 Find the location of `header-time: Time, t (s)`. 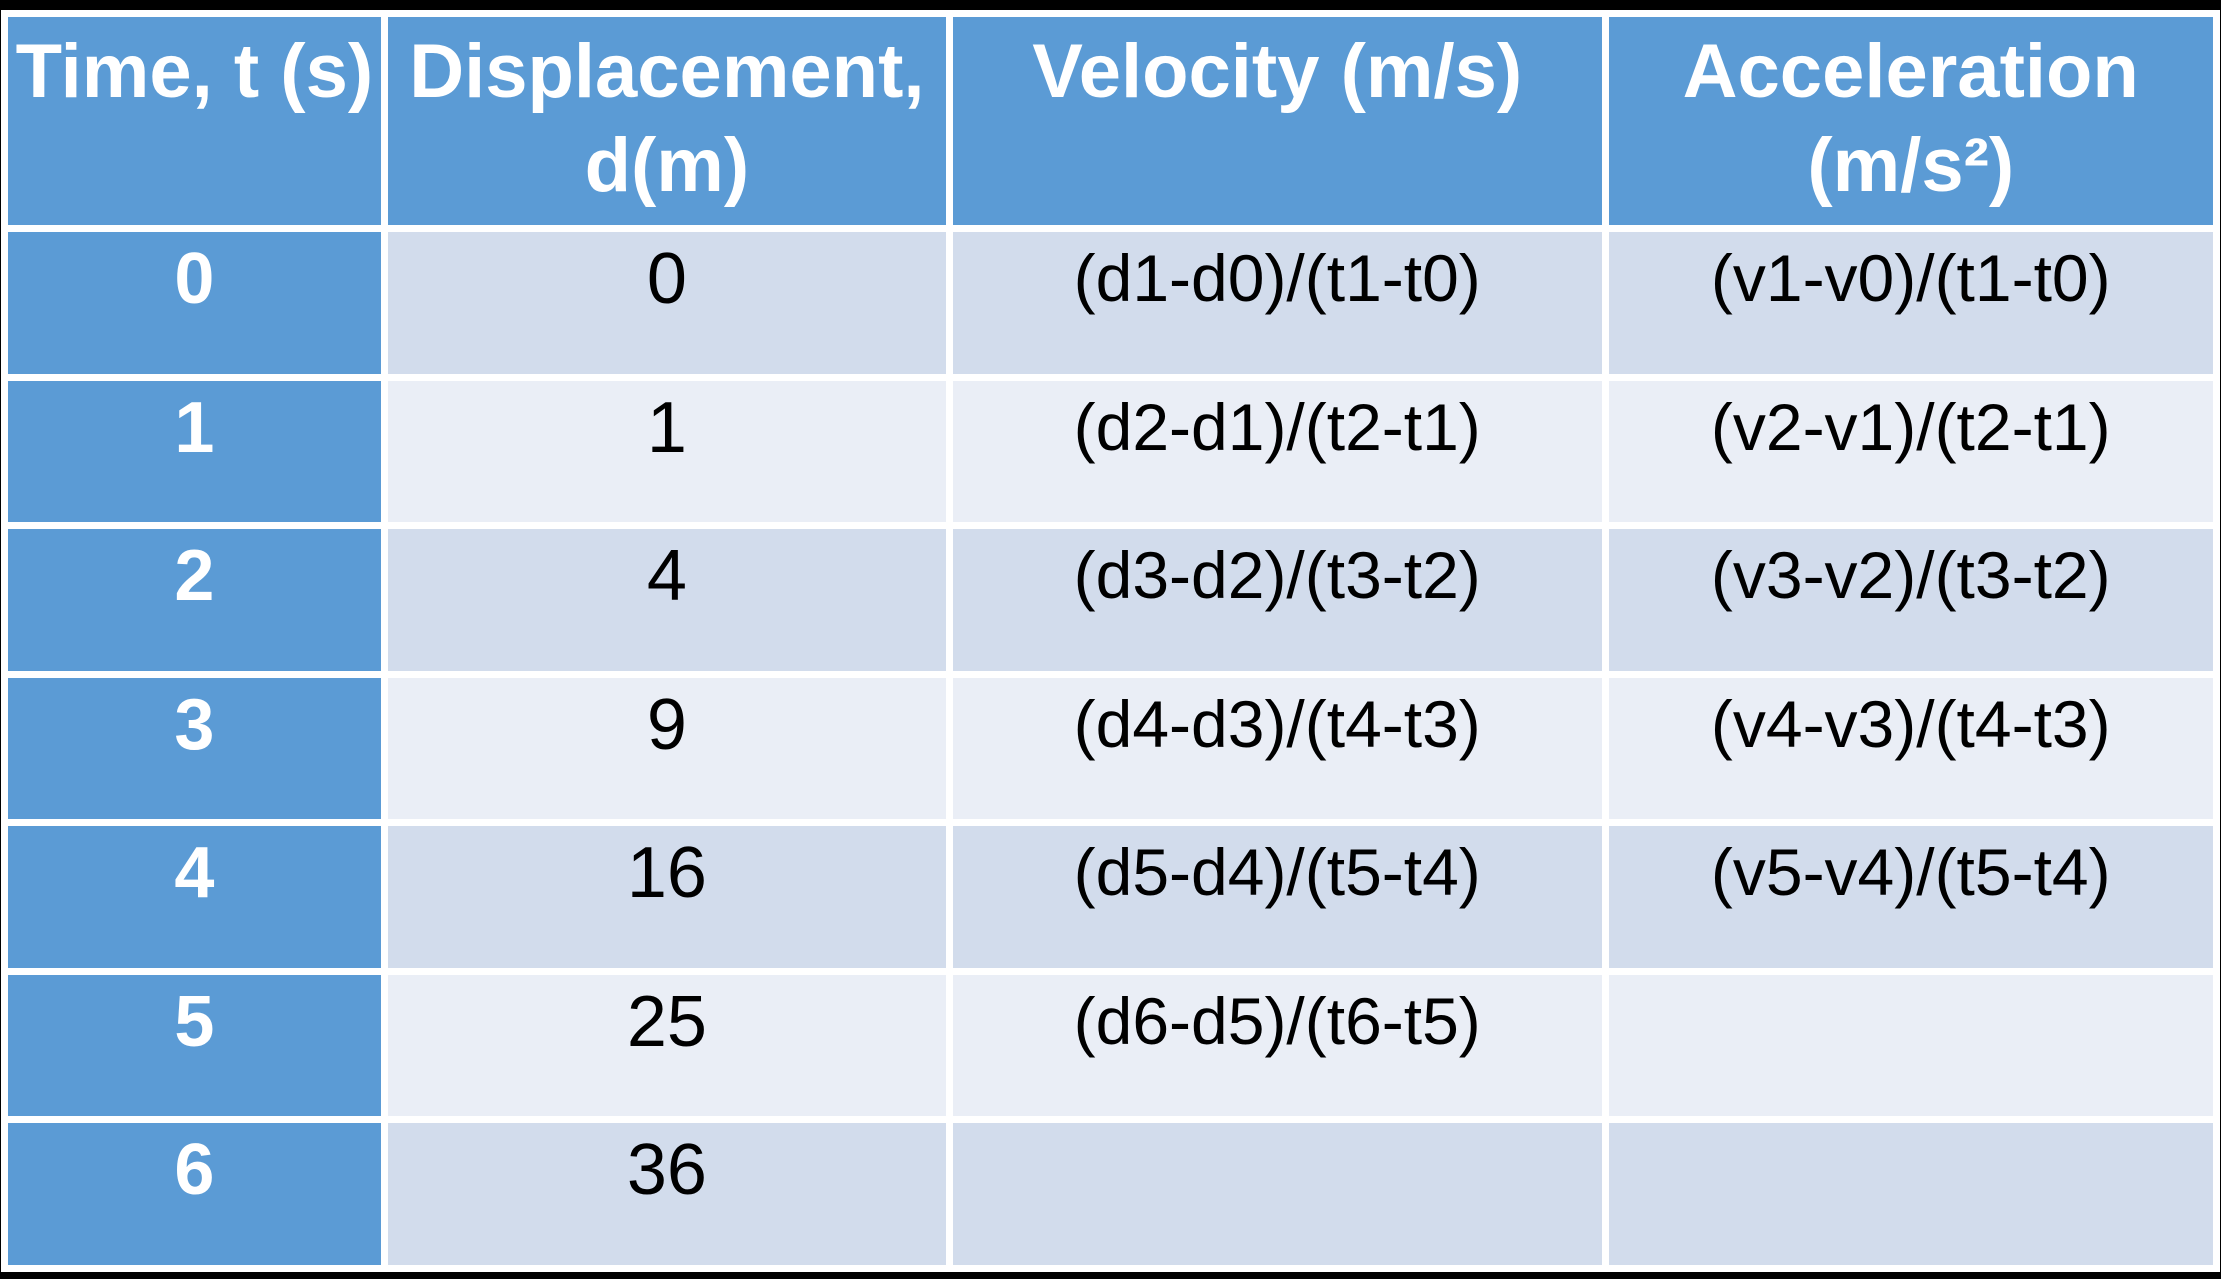

header-time: Time, t (s) is located at coordinates (194, 121).